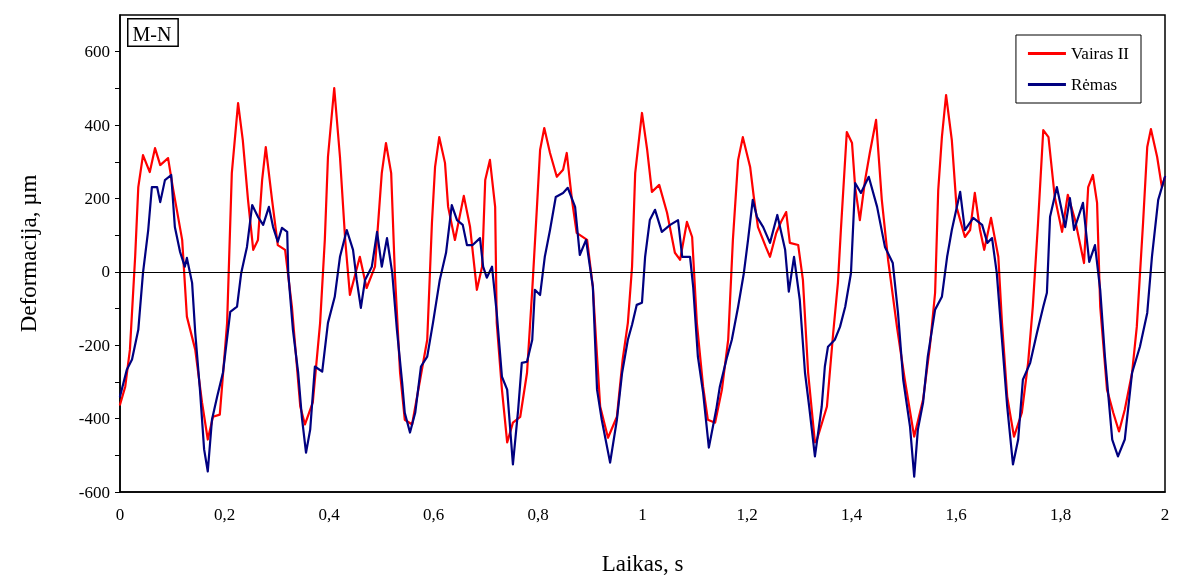 Image resolution: width=1181 pixels, height=586 pixels. Describe the element at coordinates (1060, 514) in the screenshot. I see `x-tick-label: 1,8` at that location.